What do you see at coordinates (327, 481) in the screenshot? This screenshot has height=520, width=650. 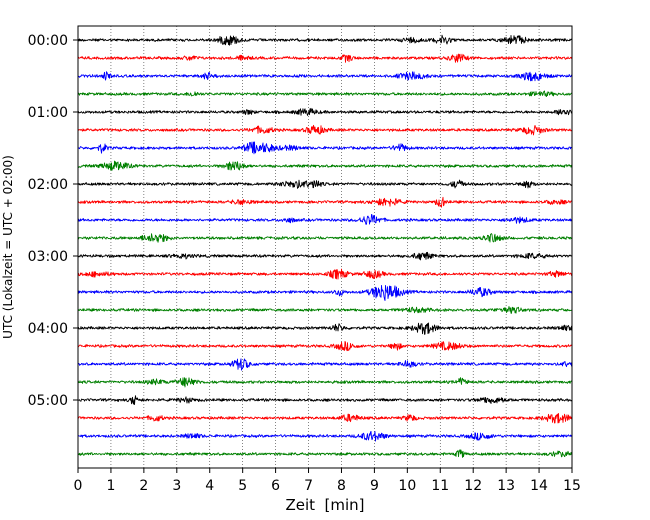 I see `x-axis-ticks: 0 1 2 3 4 5 6 7 8 9 10 11 12 13 14 15` at bounding box center [327, 481].